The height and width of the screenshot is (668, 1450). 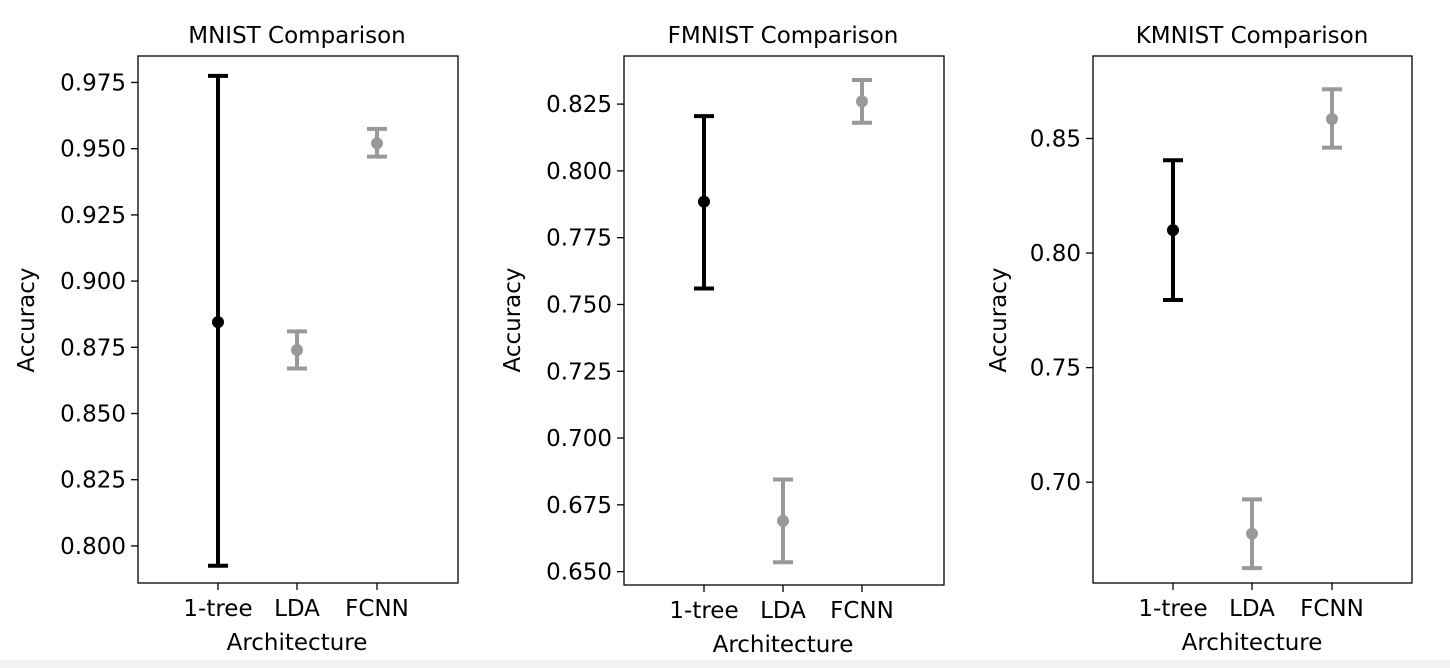 What do you see at coordinates (93, 415) in the screenshot?
I see `y-tick-label: 0.850` at bounding box center [93, 415].